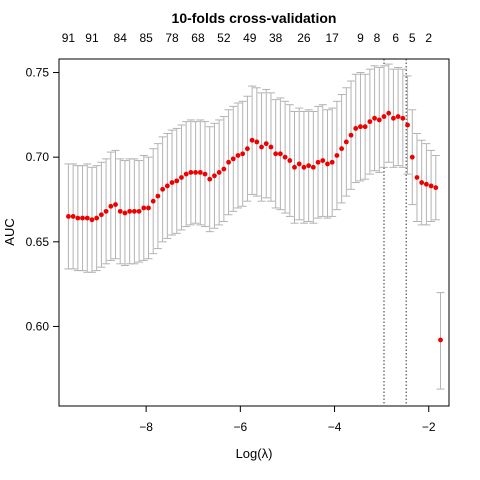  What do you see at coordinates (38, 242) in the screenshot?
I see `y-tick-label-1: 0.65` at bounding box center [38, 242].